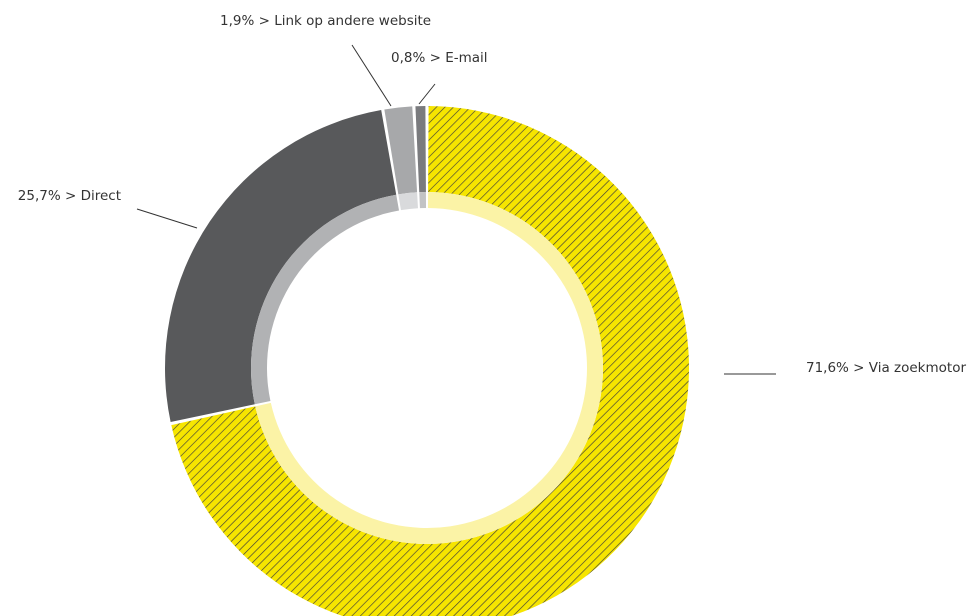  Describe the element at coordinates (886, 368) in the screenshot. I see `slice-label-via-zoekmotor: 71,6% > Via zoekmotor` at that location.